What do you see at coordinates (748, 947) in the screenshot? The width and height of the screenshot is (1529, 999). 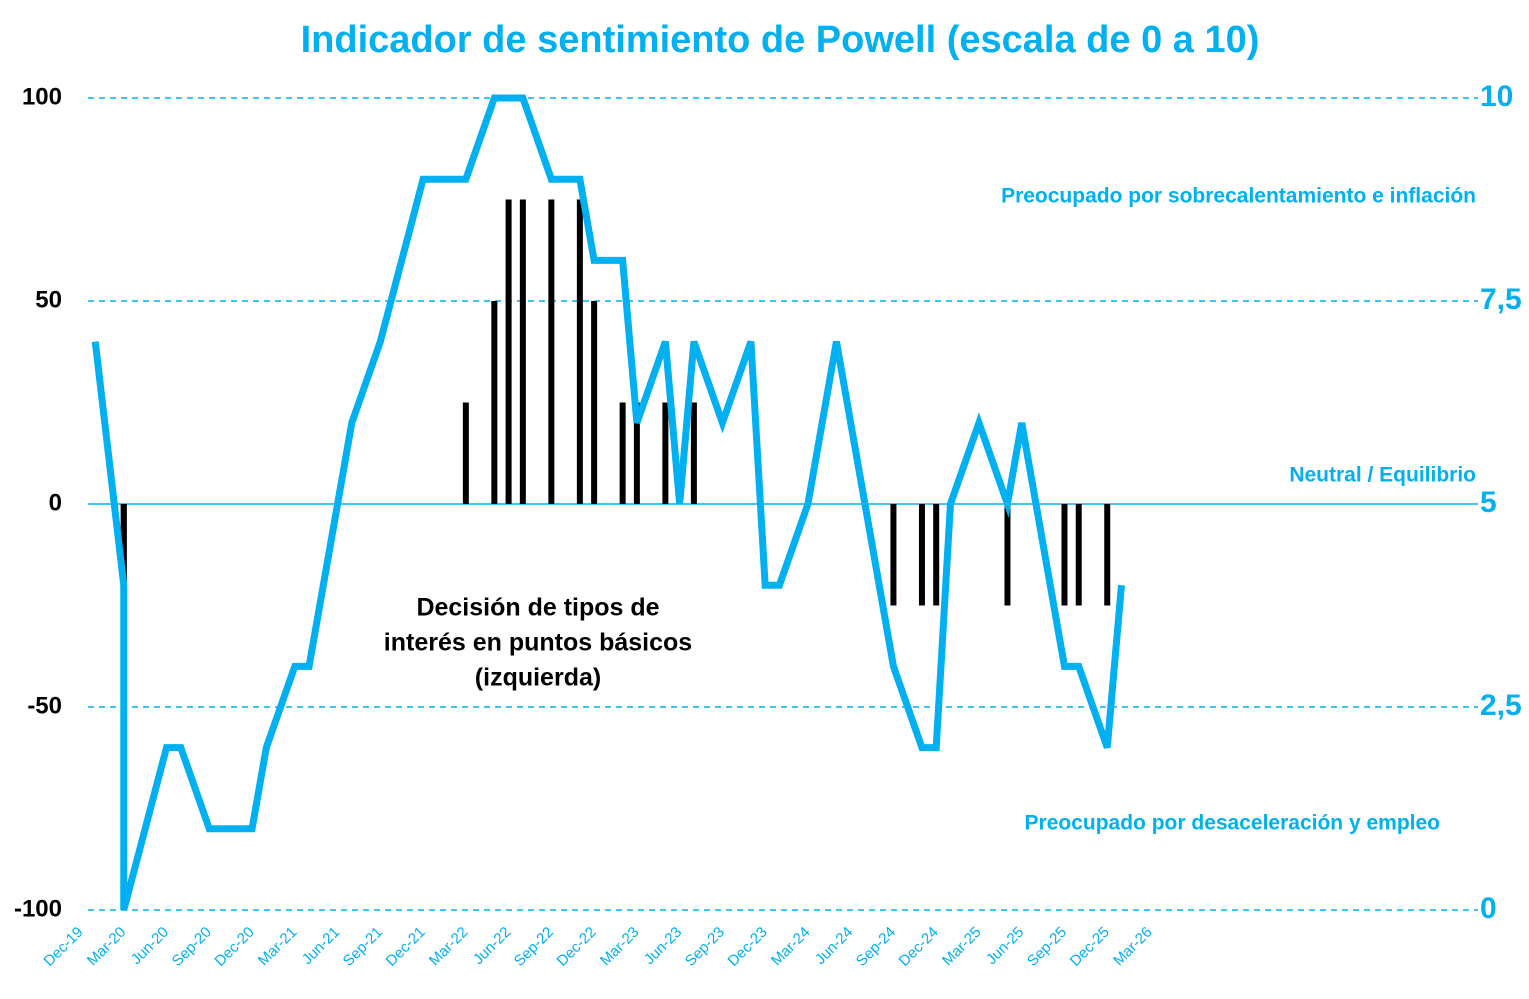 I see `x-tick-label: Dec-23` at bounding box center [748, 947].